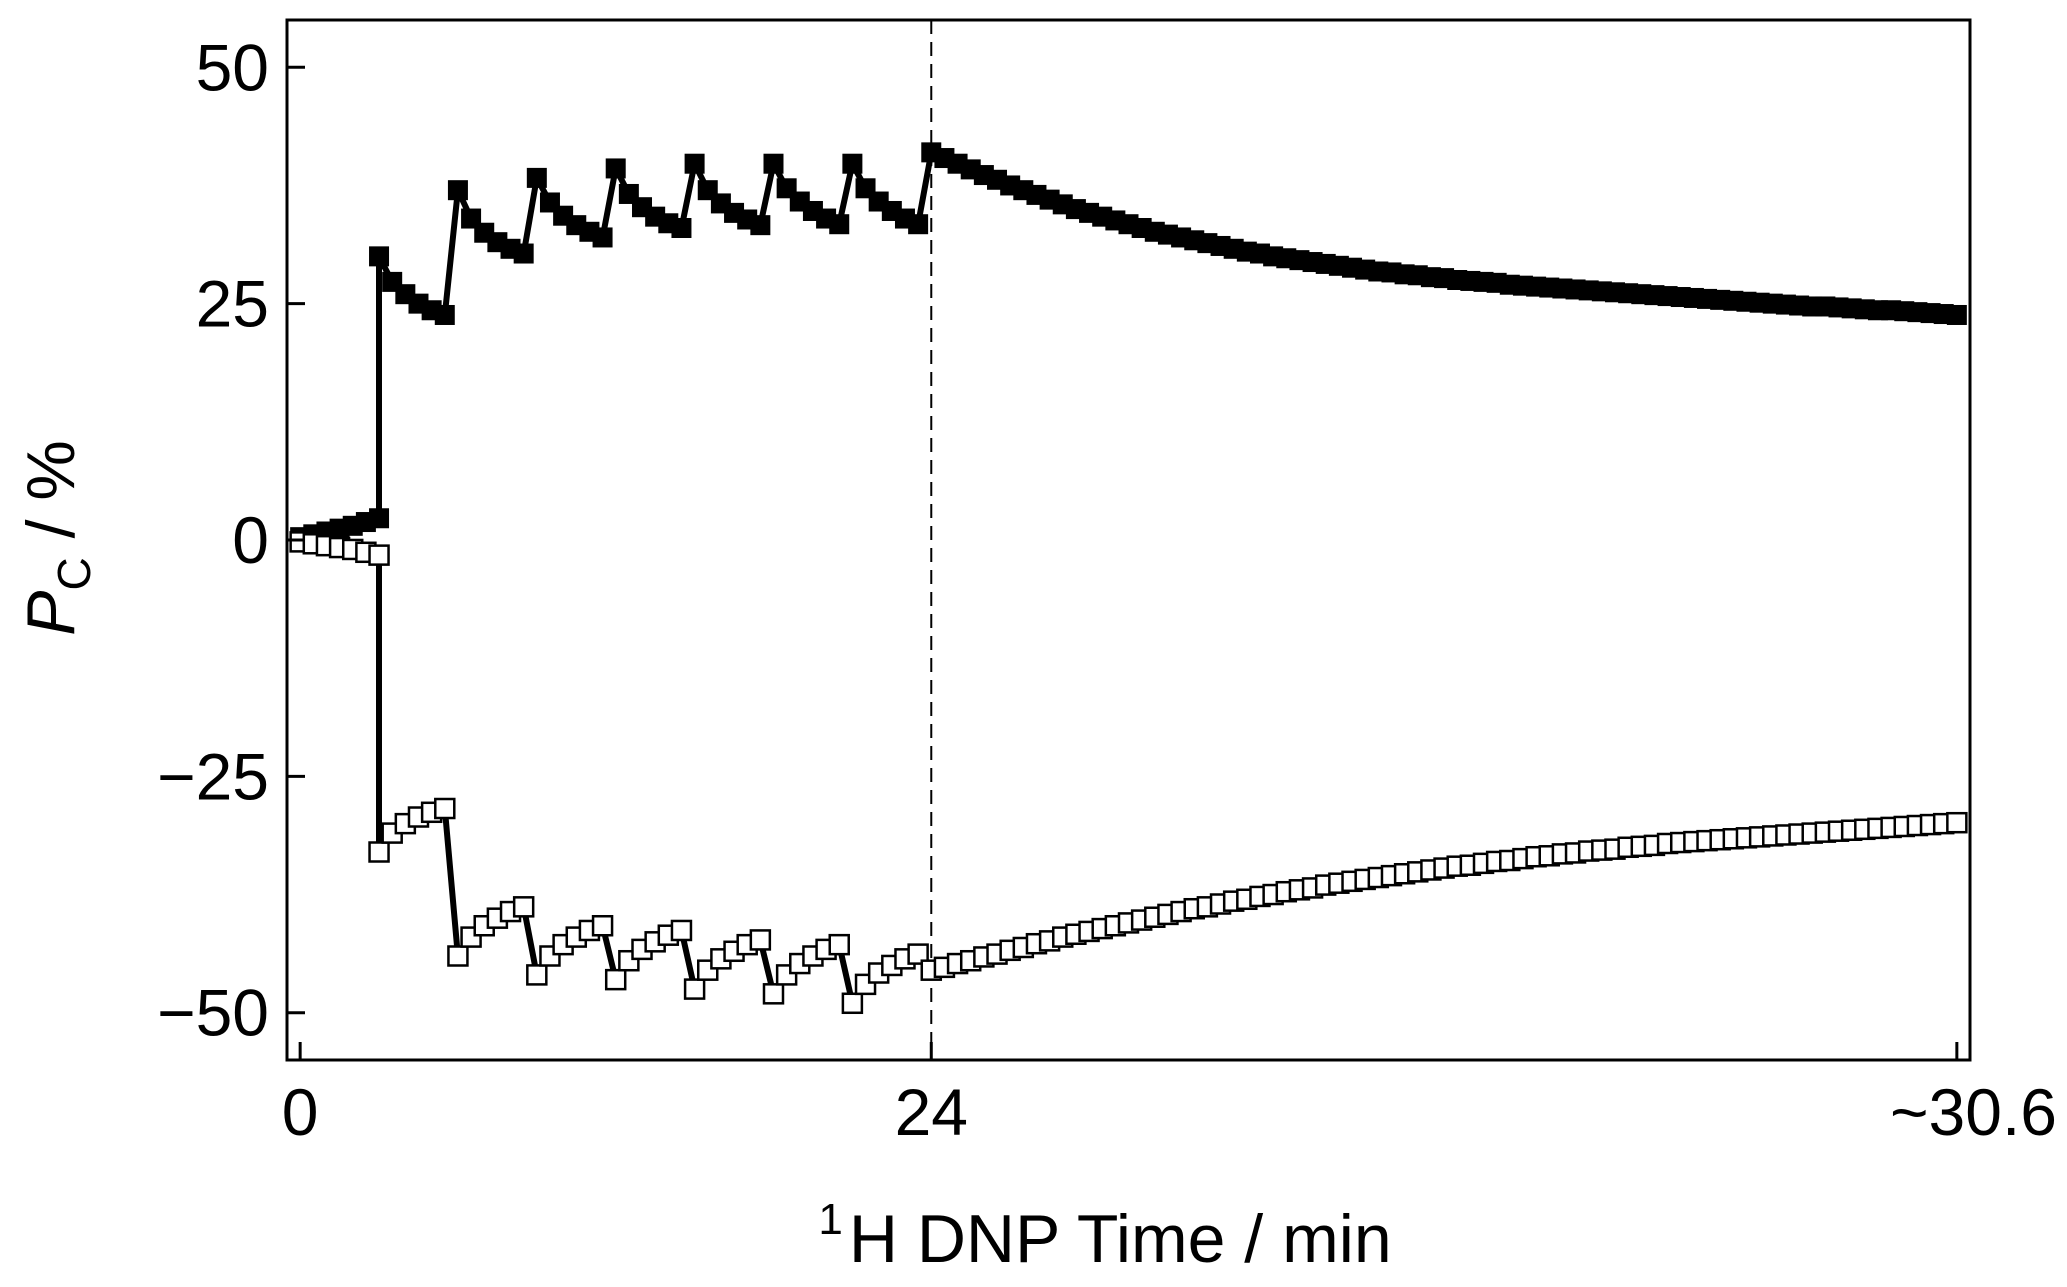 The width and height of the screenshot is (2067, 1287). I want to click on y-axis-title: PC / %, so click(56, 538).